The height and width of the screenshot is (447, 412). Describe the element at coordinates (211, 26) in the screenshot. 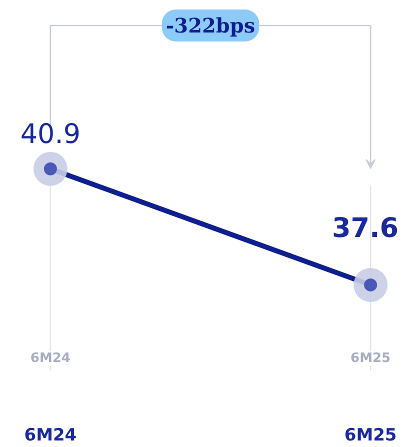

I see `text: -322bps` at that location.